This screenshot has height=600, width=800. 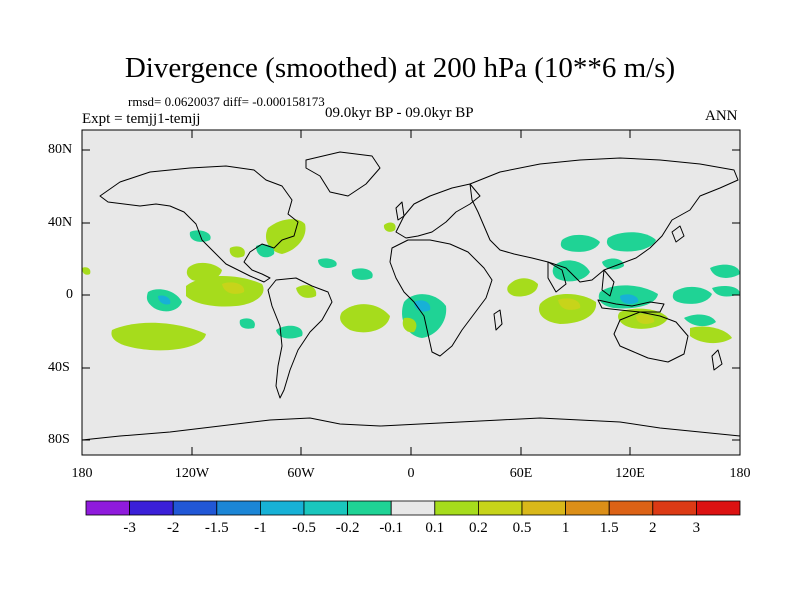 What do you see at coordinates (327, 263) in the screenshot?
I see `patch-w-africa` at bounding box center [327, 263].